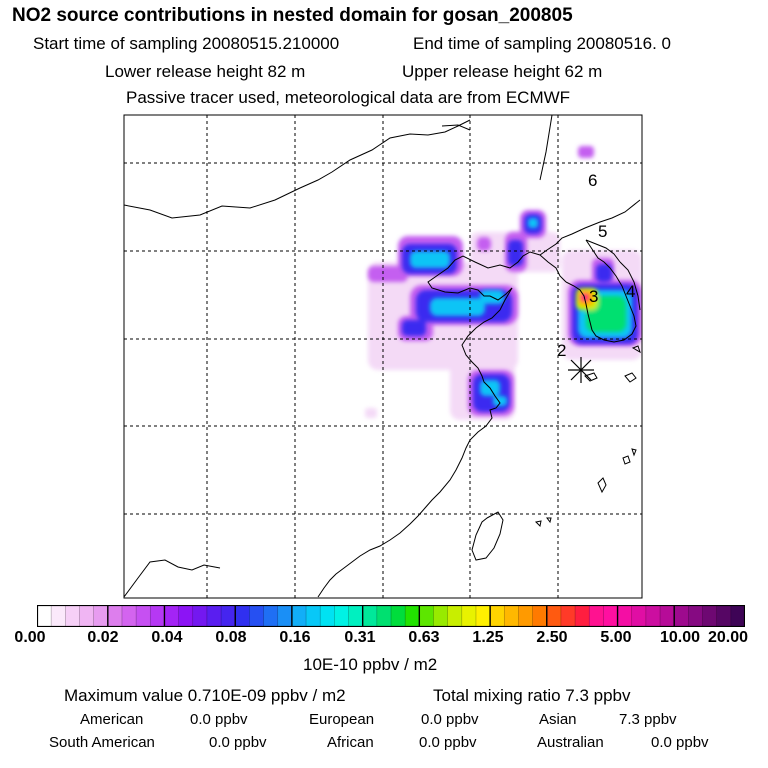  Describe the element at coordinates (102, 742) in the screenshot. I see `region-south-american-name: South American` at that location.